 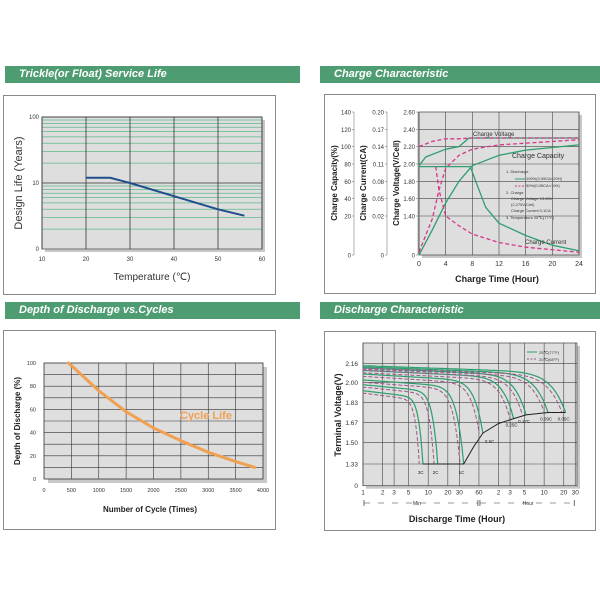 What do you see at coordinates (181, 491) in the screenshot?
I see `x-tick-label: 2500` at bounding box center [181, 491].